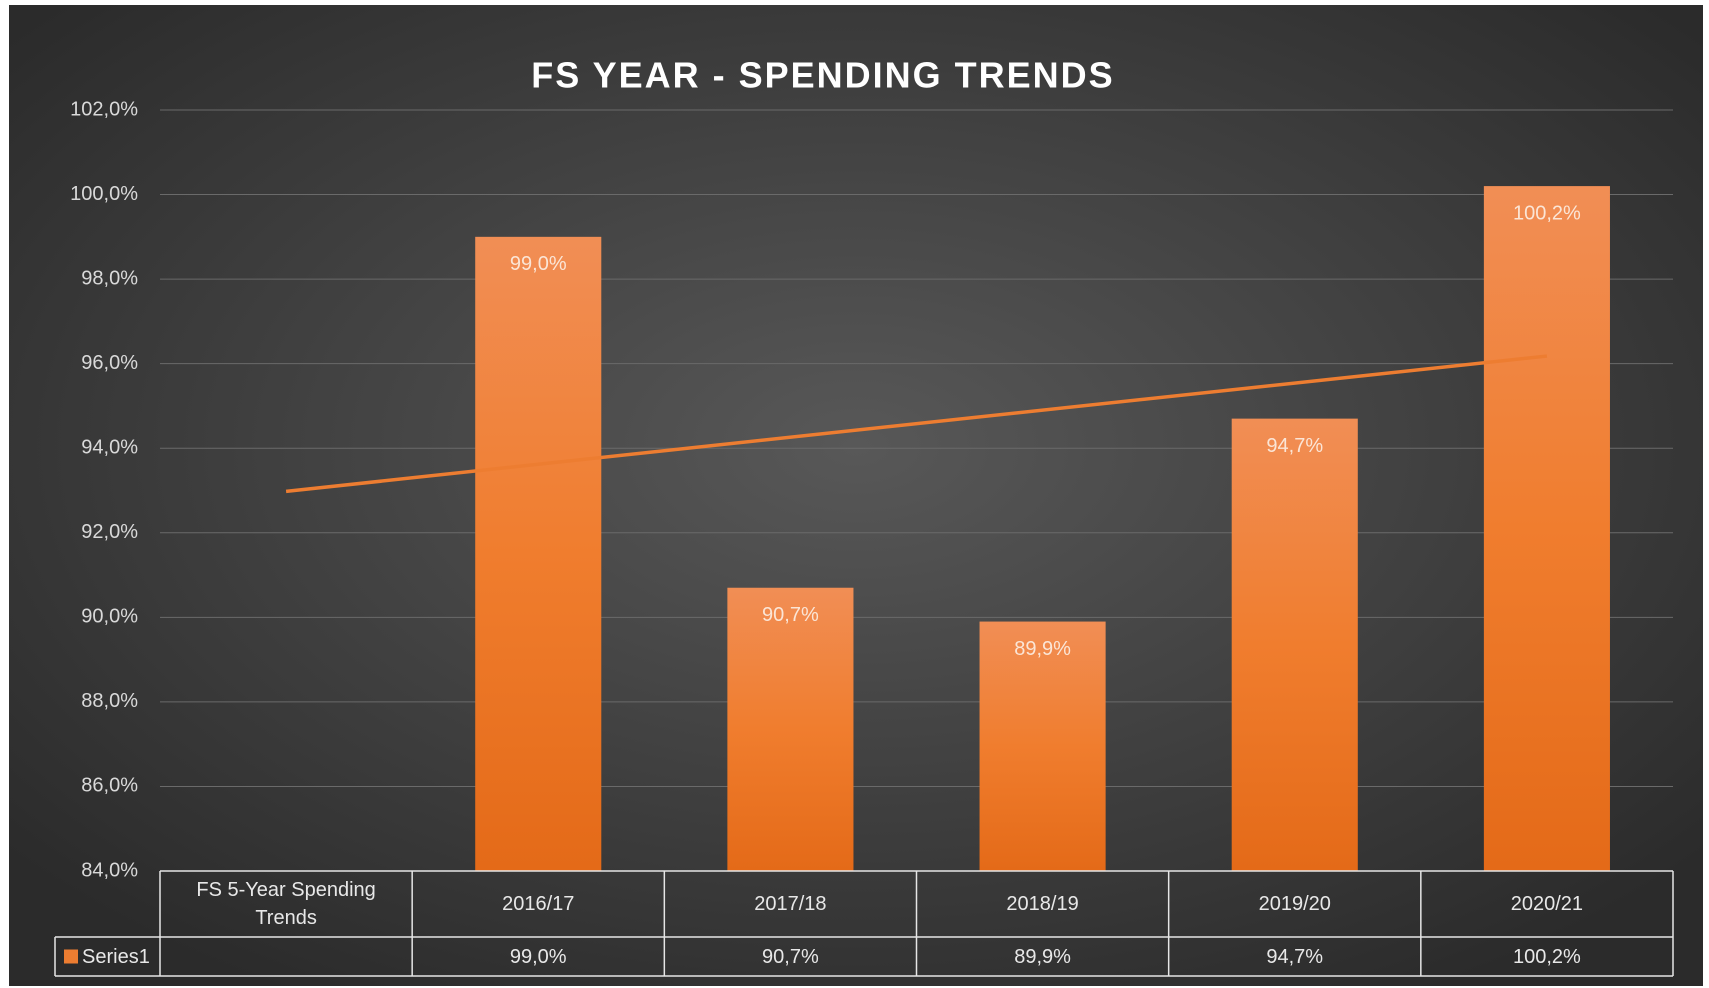 This screenshot has width=1709, height=988. I want to click on y-tick-label: 98,0%, so click(109, 278).